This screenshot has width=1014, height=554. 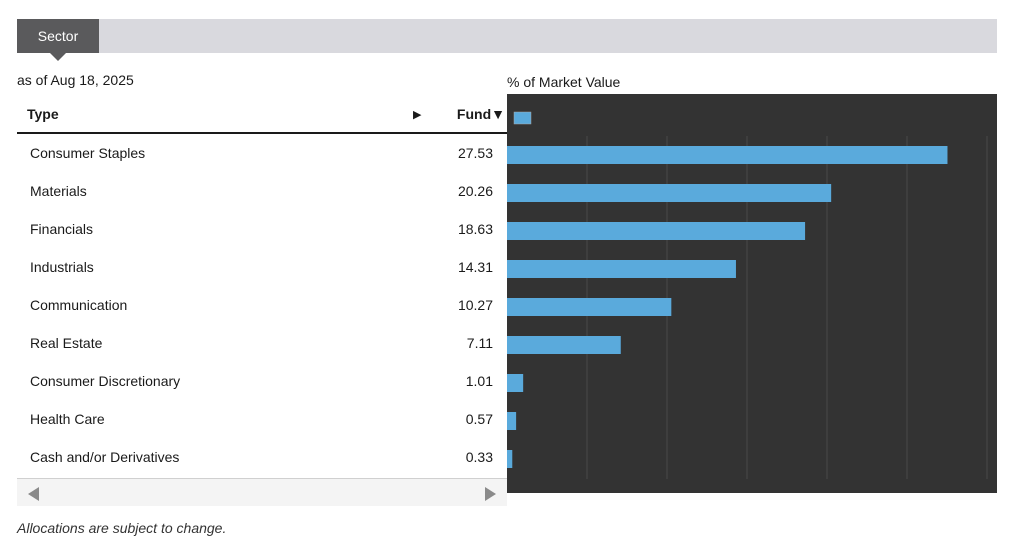 I want to click on table-row: Cash and/or Derivatives 0.33, so click(x=262, y=457).